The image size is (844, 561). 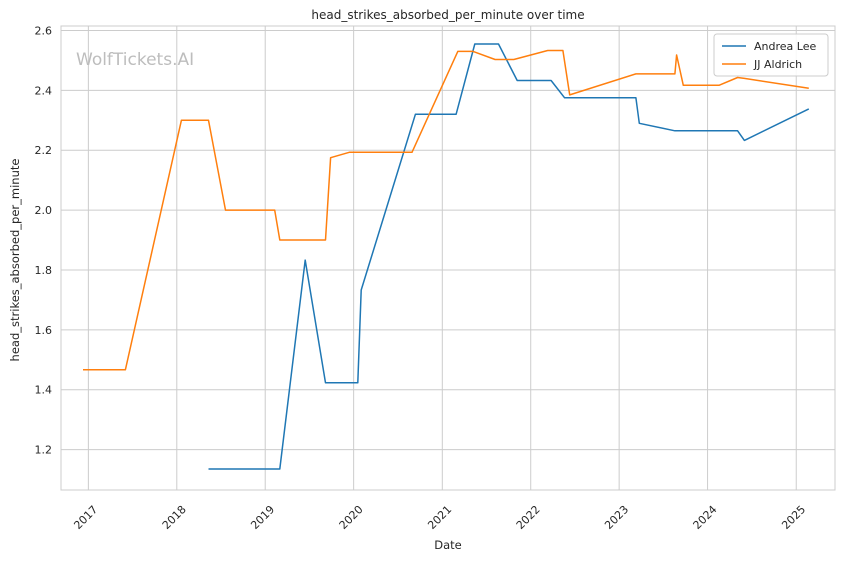 What do you see at coordinates (15, 260) in the screenshot?
I see `y-axis-title: head_strikes_absorbed_per_minute` at bounding box center [15, 260].